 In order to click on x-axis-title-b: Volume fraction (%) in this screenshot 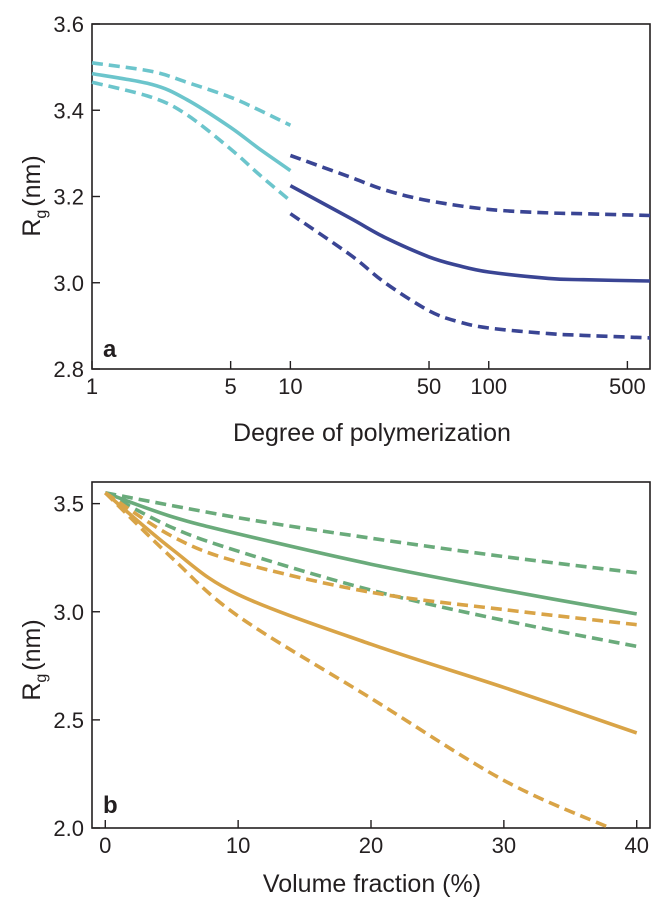, I will do `click(372, 884)`.